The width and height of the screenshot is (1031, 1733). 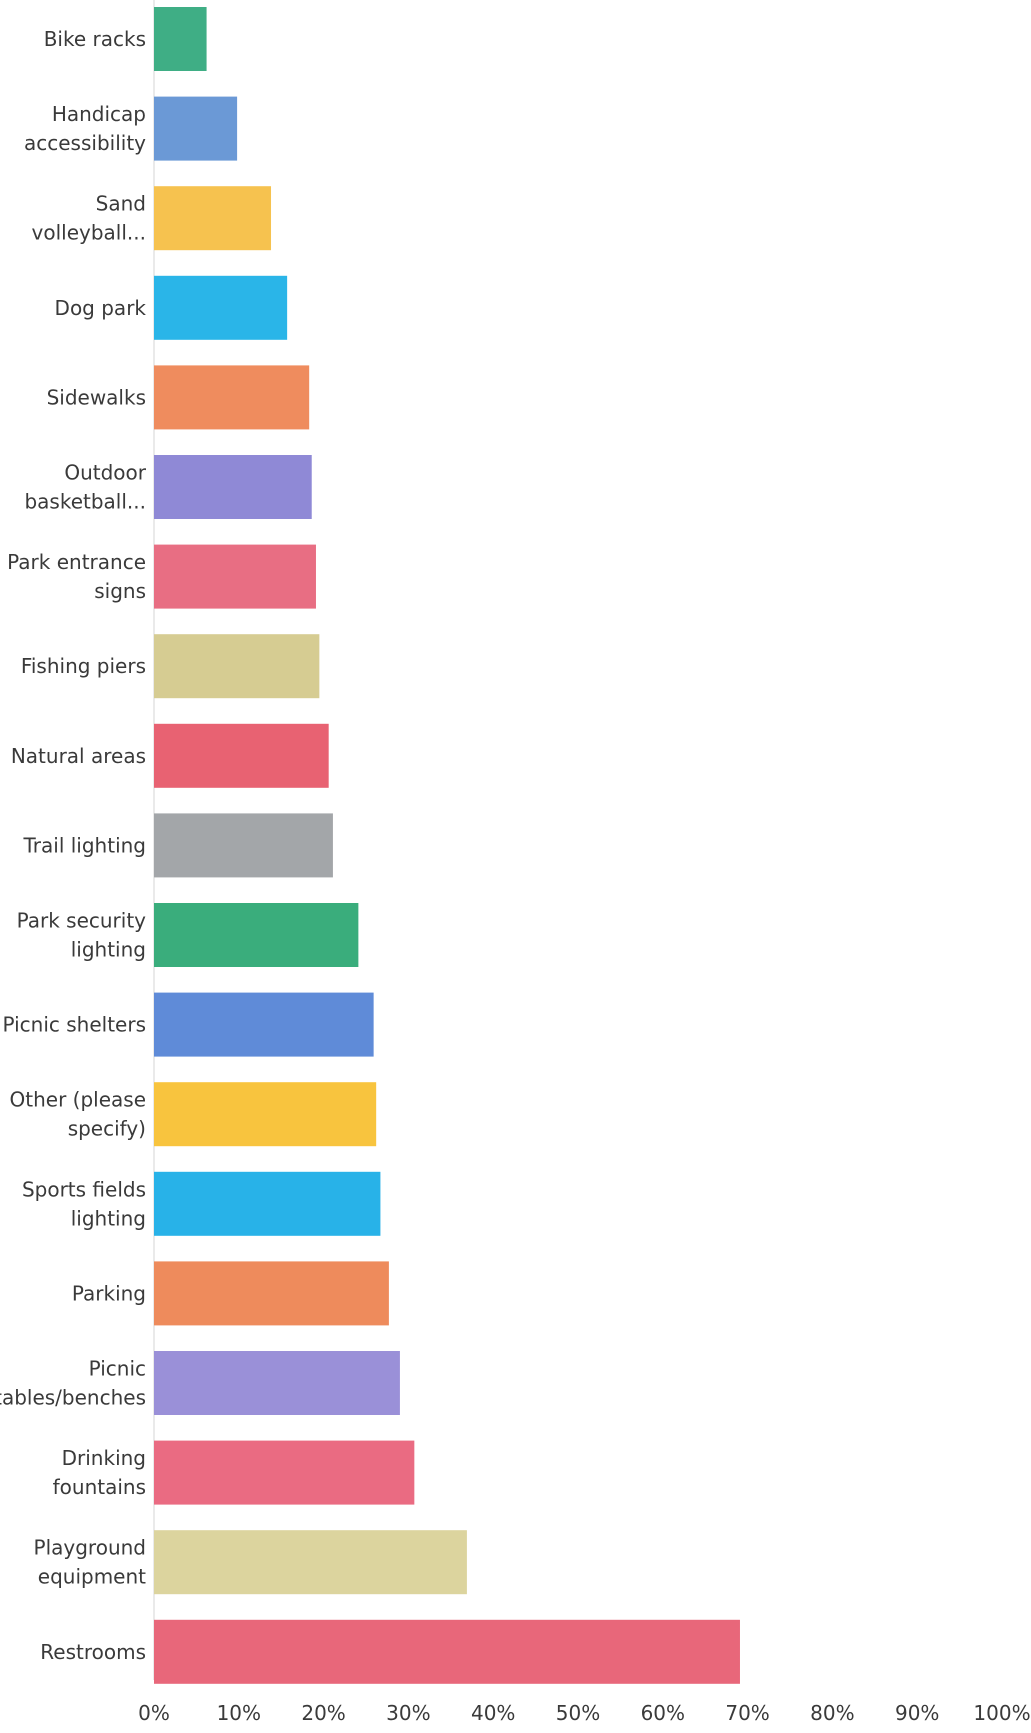 I want to click on category-label: Dog park, so click(x=101, y=308).